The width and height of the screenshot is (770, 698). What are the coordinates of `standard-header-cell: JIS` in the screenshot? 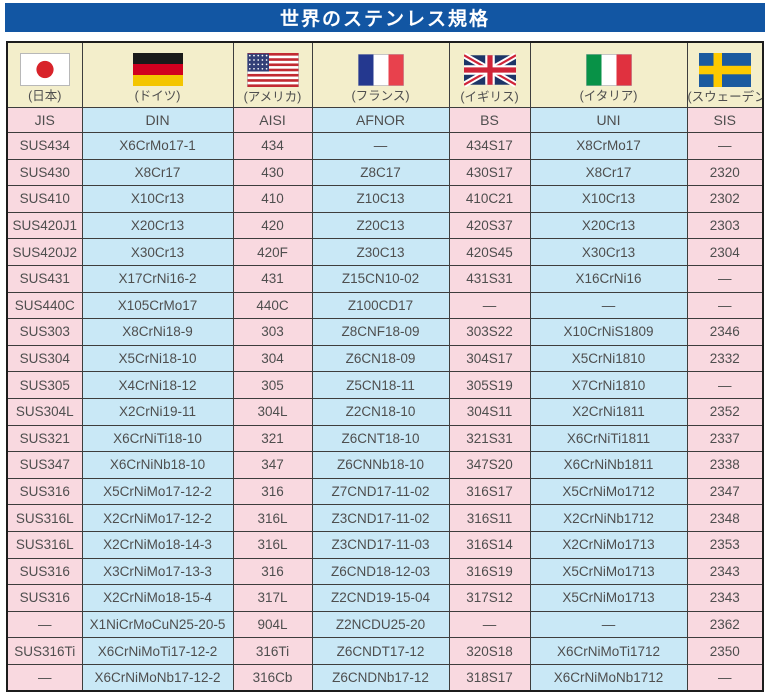 It's located at (44, 120).